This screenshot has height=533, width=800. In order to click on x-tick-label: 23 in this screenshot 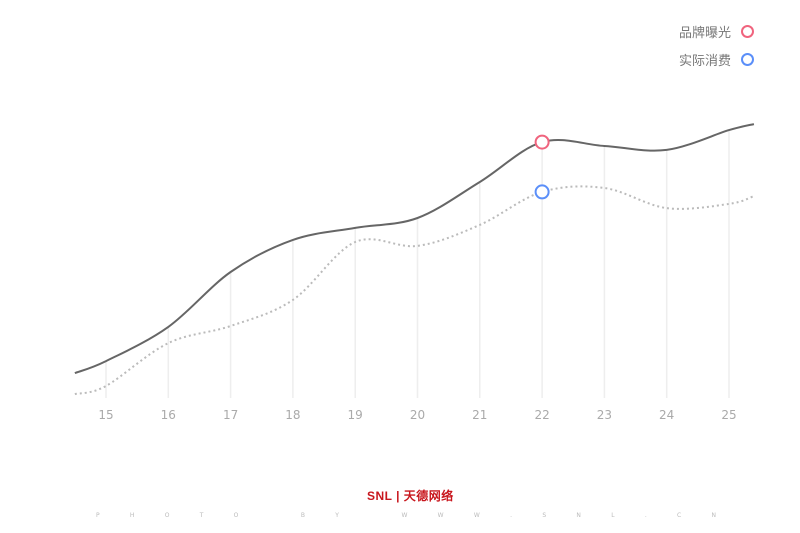, I will do `click(604, 415)`.